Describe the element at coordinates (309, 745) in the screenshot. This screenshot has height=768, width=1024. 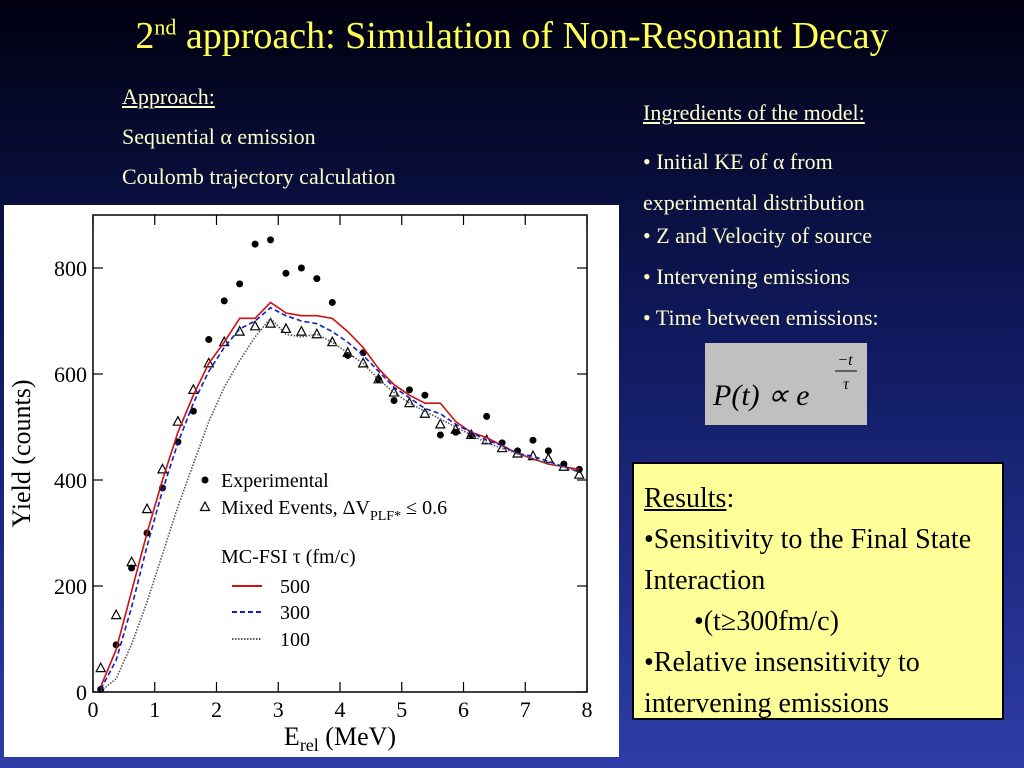
I see `x-label-sub: rel` at that location.